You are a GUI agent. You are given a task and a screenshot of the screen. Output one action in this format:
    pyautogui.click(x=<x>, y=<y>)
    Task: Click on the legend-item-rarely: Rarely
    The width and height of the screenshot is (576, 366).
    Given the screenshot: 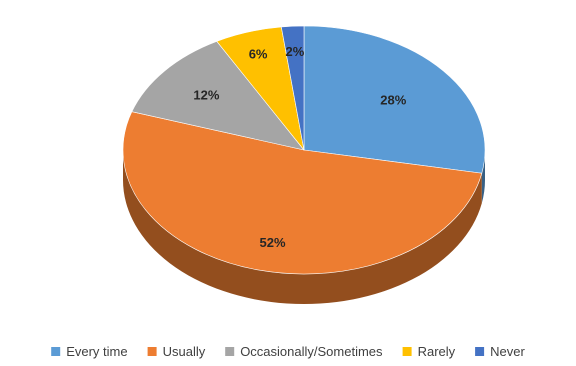 What is the action you would take?
    pyautogui.click(x=429, y=351)
    